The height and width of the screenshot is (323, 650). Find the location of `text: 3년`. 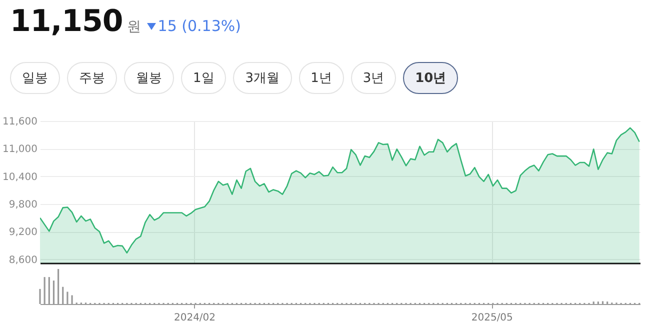

text: 3년 is located at coordinates (373, 78).